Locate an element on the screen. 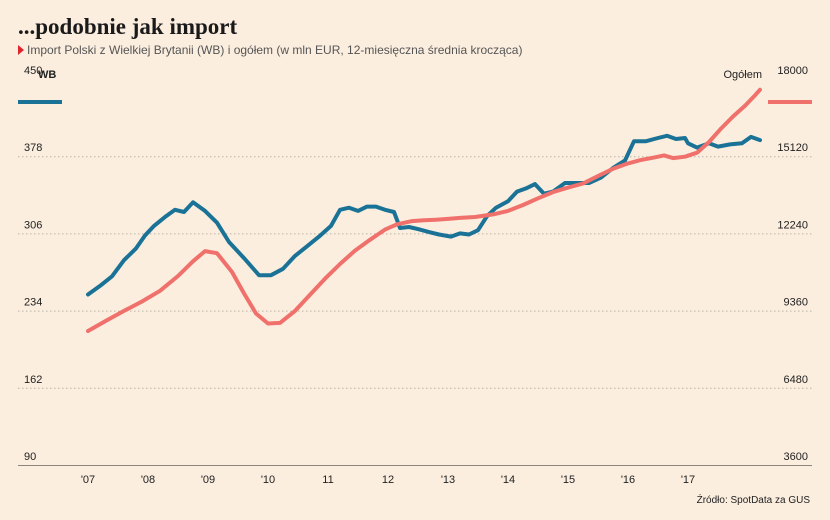 The height and width of the screenshot is (520, 830). x-tick-label: '14 is located at coordinates (508, 480).